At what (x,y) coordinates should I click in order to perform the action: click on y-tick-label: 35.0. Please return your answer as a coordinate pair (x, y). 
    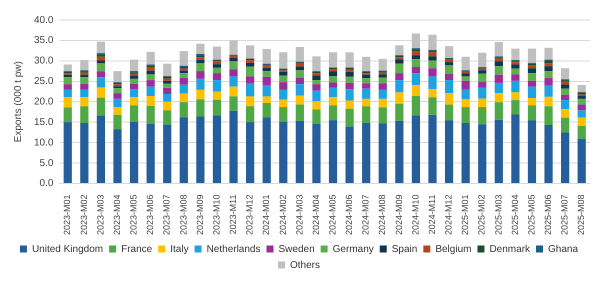
    Looking at the image, I should click on (44, 40).